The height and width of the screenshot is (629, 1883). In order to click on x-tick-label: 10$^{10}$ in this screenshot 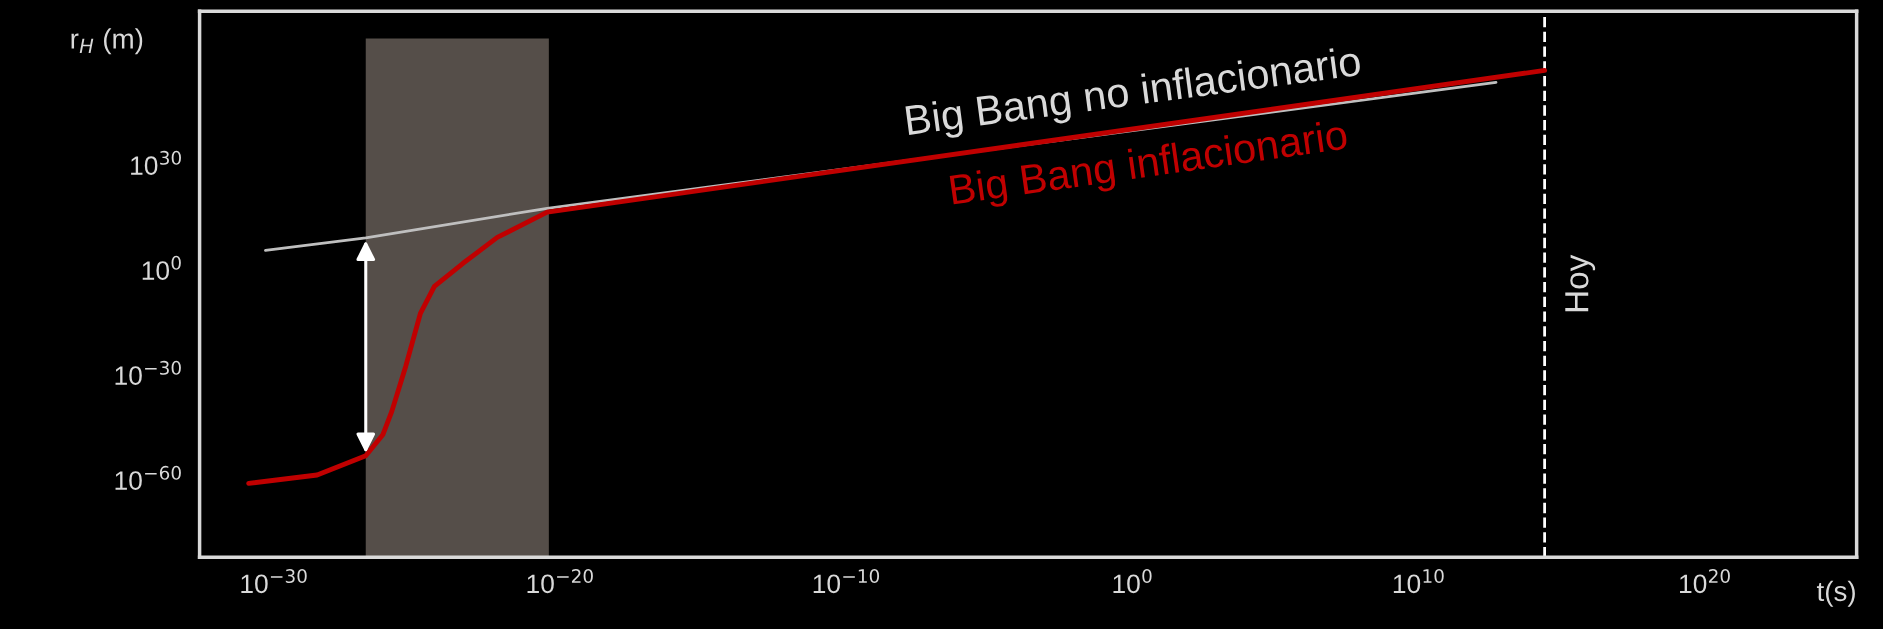, I will do `click(1418, 581)`.